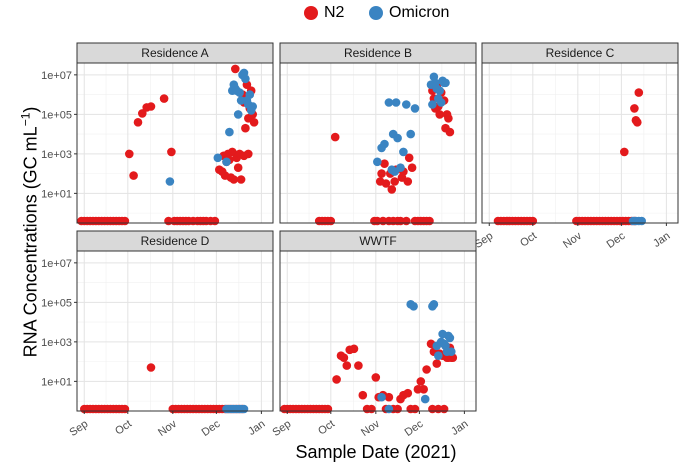 This screenshot has width=685, height=467. What do you see at coordinates (580, 143) in the screenshot?
I see `panel-background-residence-c` at bounding box center [580, 143].